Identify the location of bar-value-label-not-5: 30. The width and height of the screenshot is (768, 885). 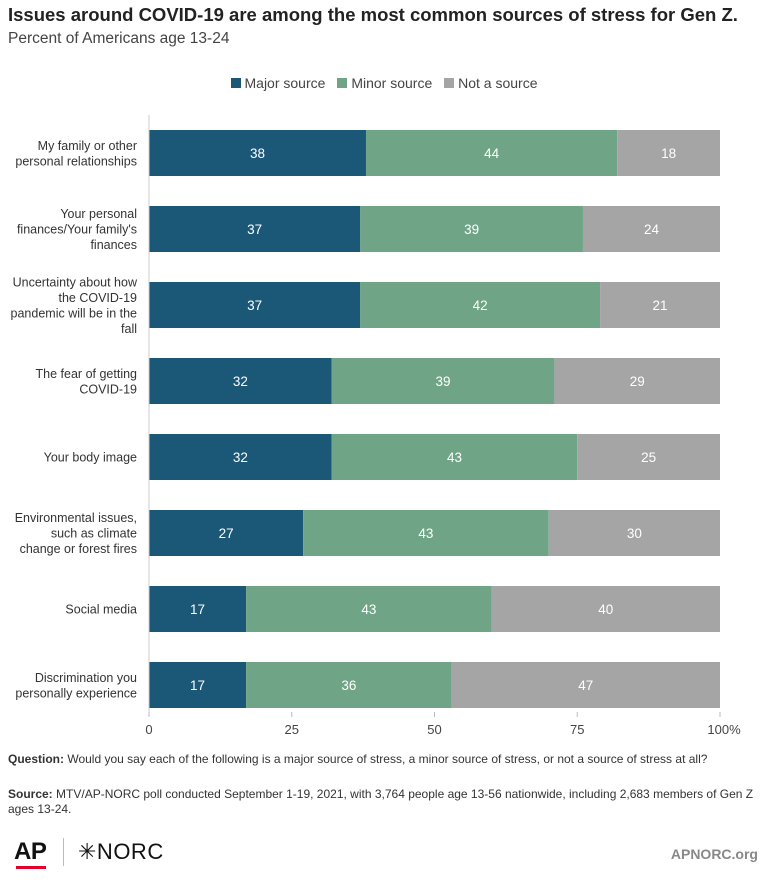
(634, 533).